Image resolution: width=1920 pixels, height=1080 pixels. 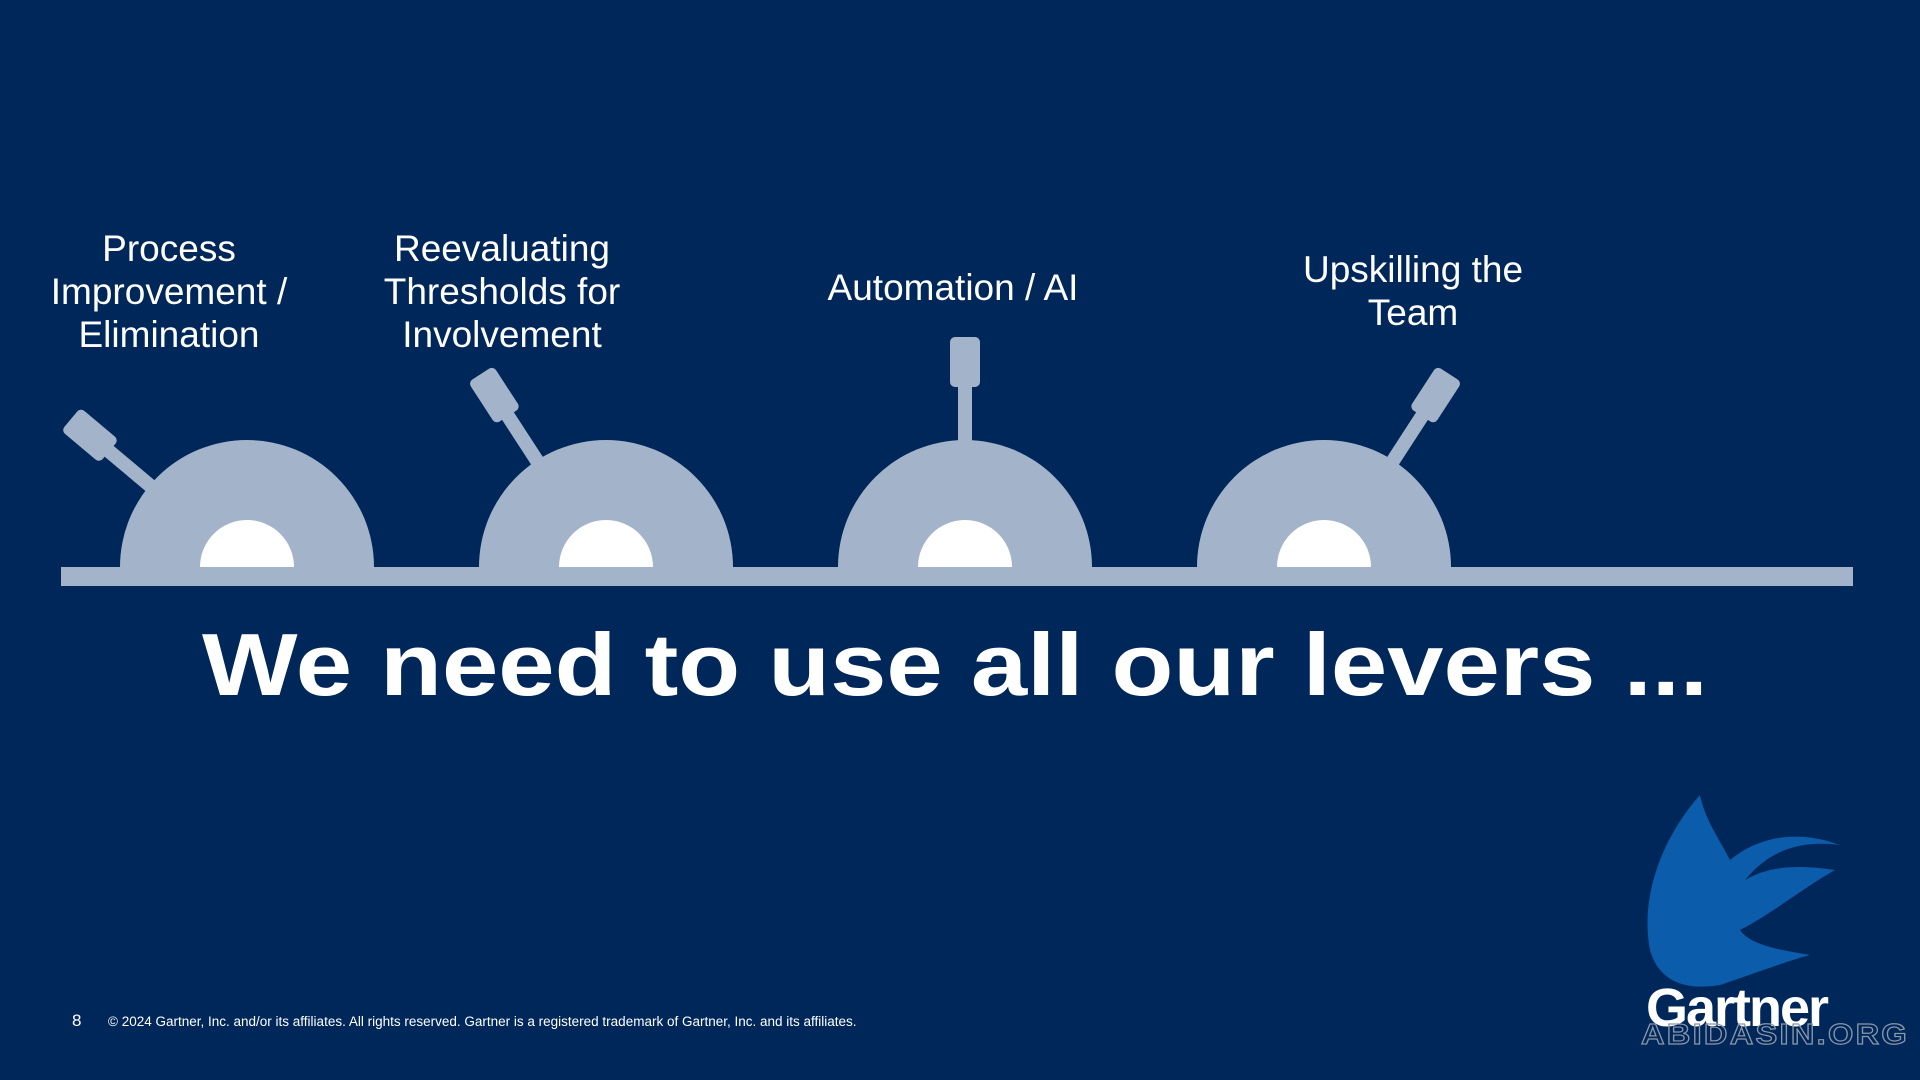 I want to click on lever-label: Elimination, so click(x=169, y=334).